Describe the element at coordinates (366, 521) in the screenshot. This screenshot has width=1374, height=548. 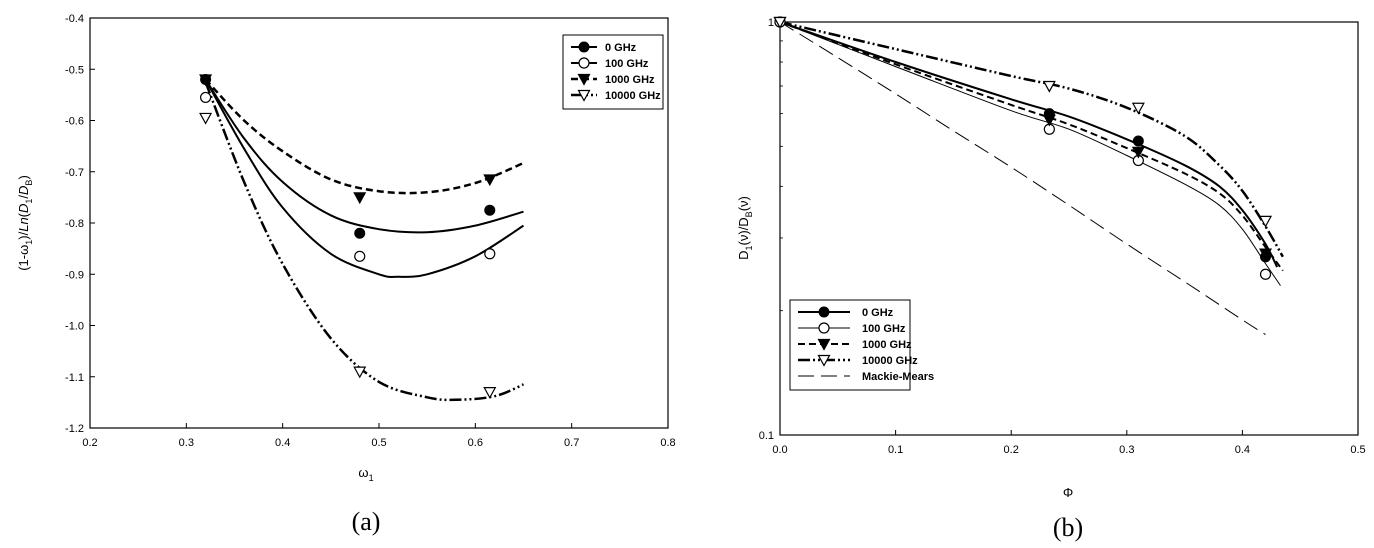
I see `panel-label-a: (a)` at that location.